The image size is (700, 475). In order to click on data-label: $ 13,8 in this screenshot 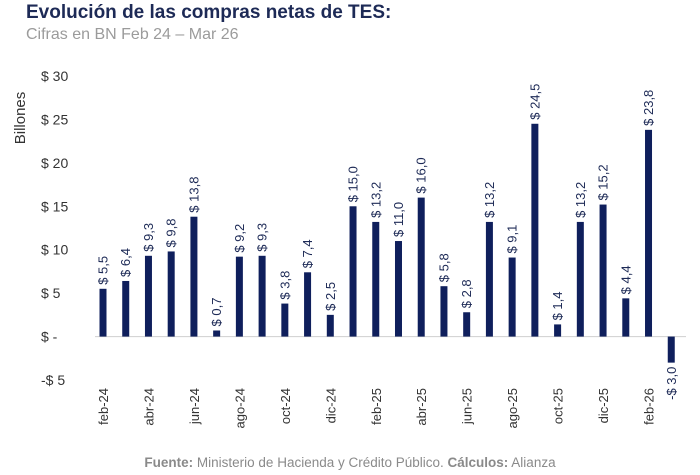, I will do `click(193, 195)`.